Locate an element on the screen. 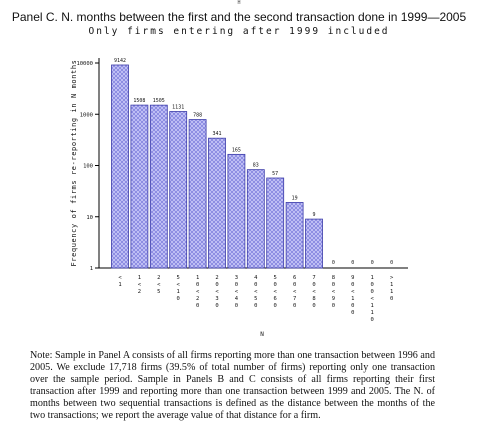  y-tick-label: 1 is located at coordinates (91, 269).